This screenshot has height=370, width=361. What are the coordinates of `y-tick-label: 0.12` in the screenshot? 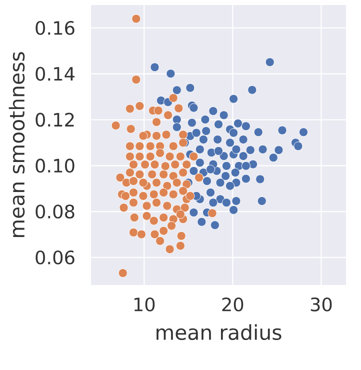 It's located at (55, 119).